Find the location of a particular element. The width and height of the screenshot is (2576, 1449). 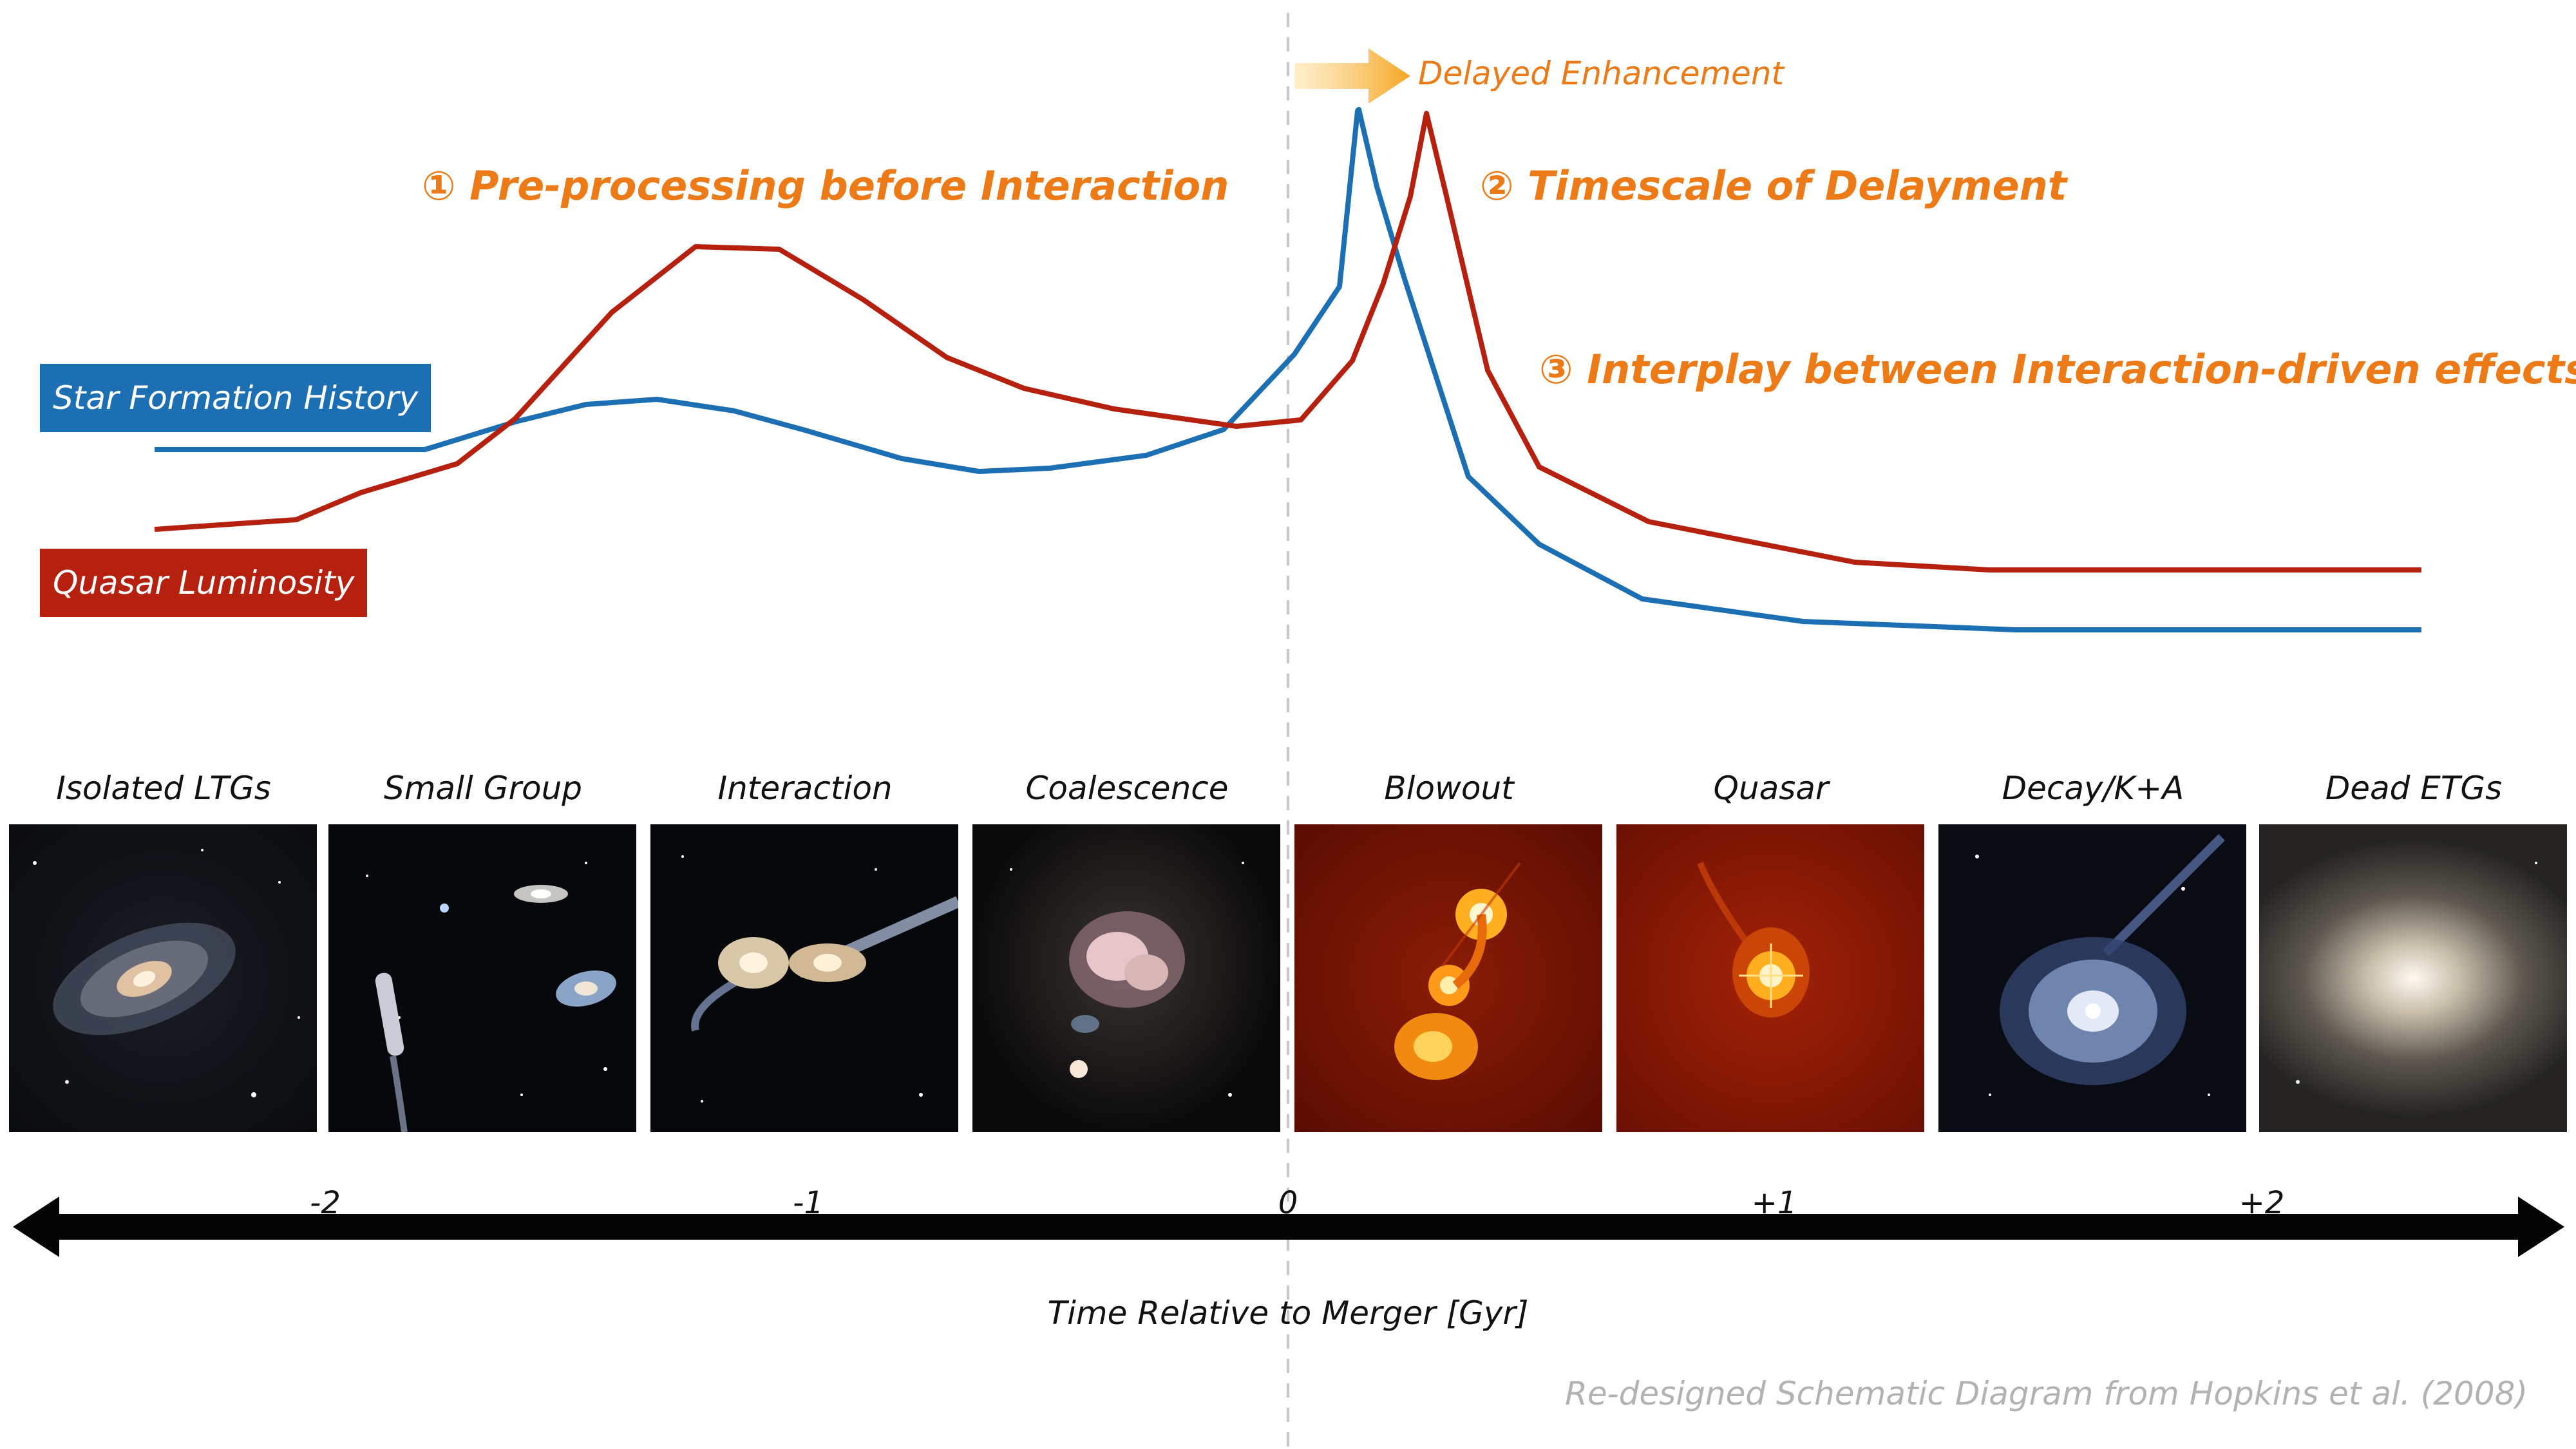

time-axis-label: Time Relative to Merger [Gyr] is located at coordinates (1288, 1313).